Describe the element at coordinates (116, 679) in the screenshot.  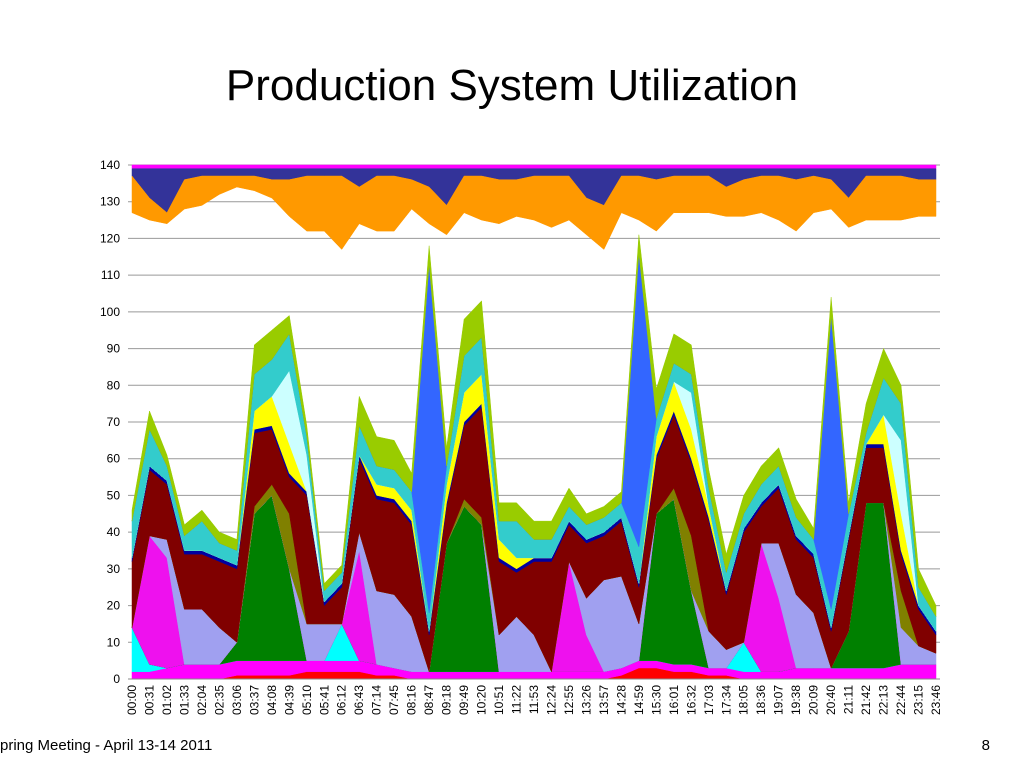
I see `y-tick-label: 0` at that location.